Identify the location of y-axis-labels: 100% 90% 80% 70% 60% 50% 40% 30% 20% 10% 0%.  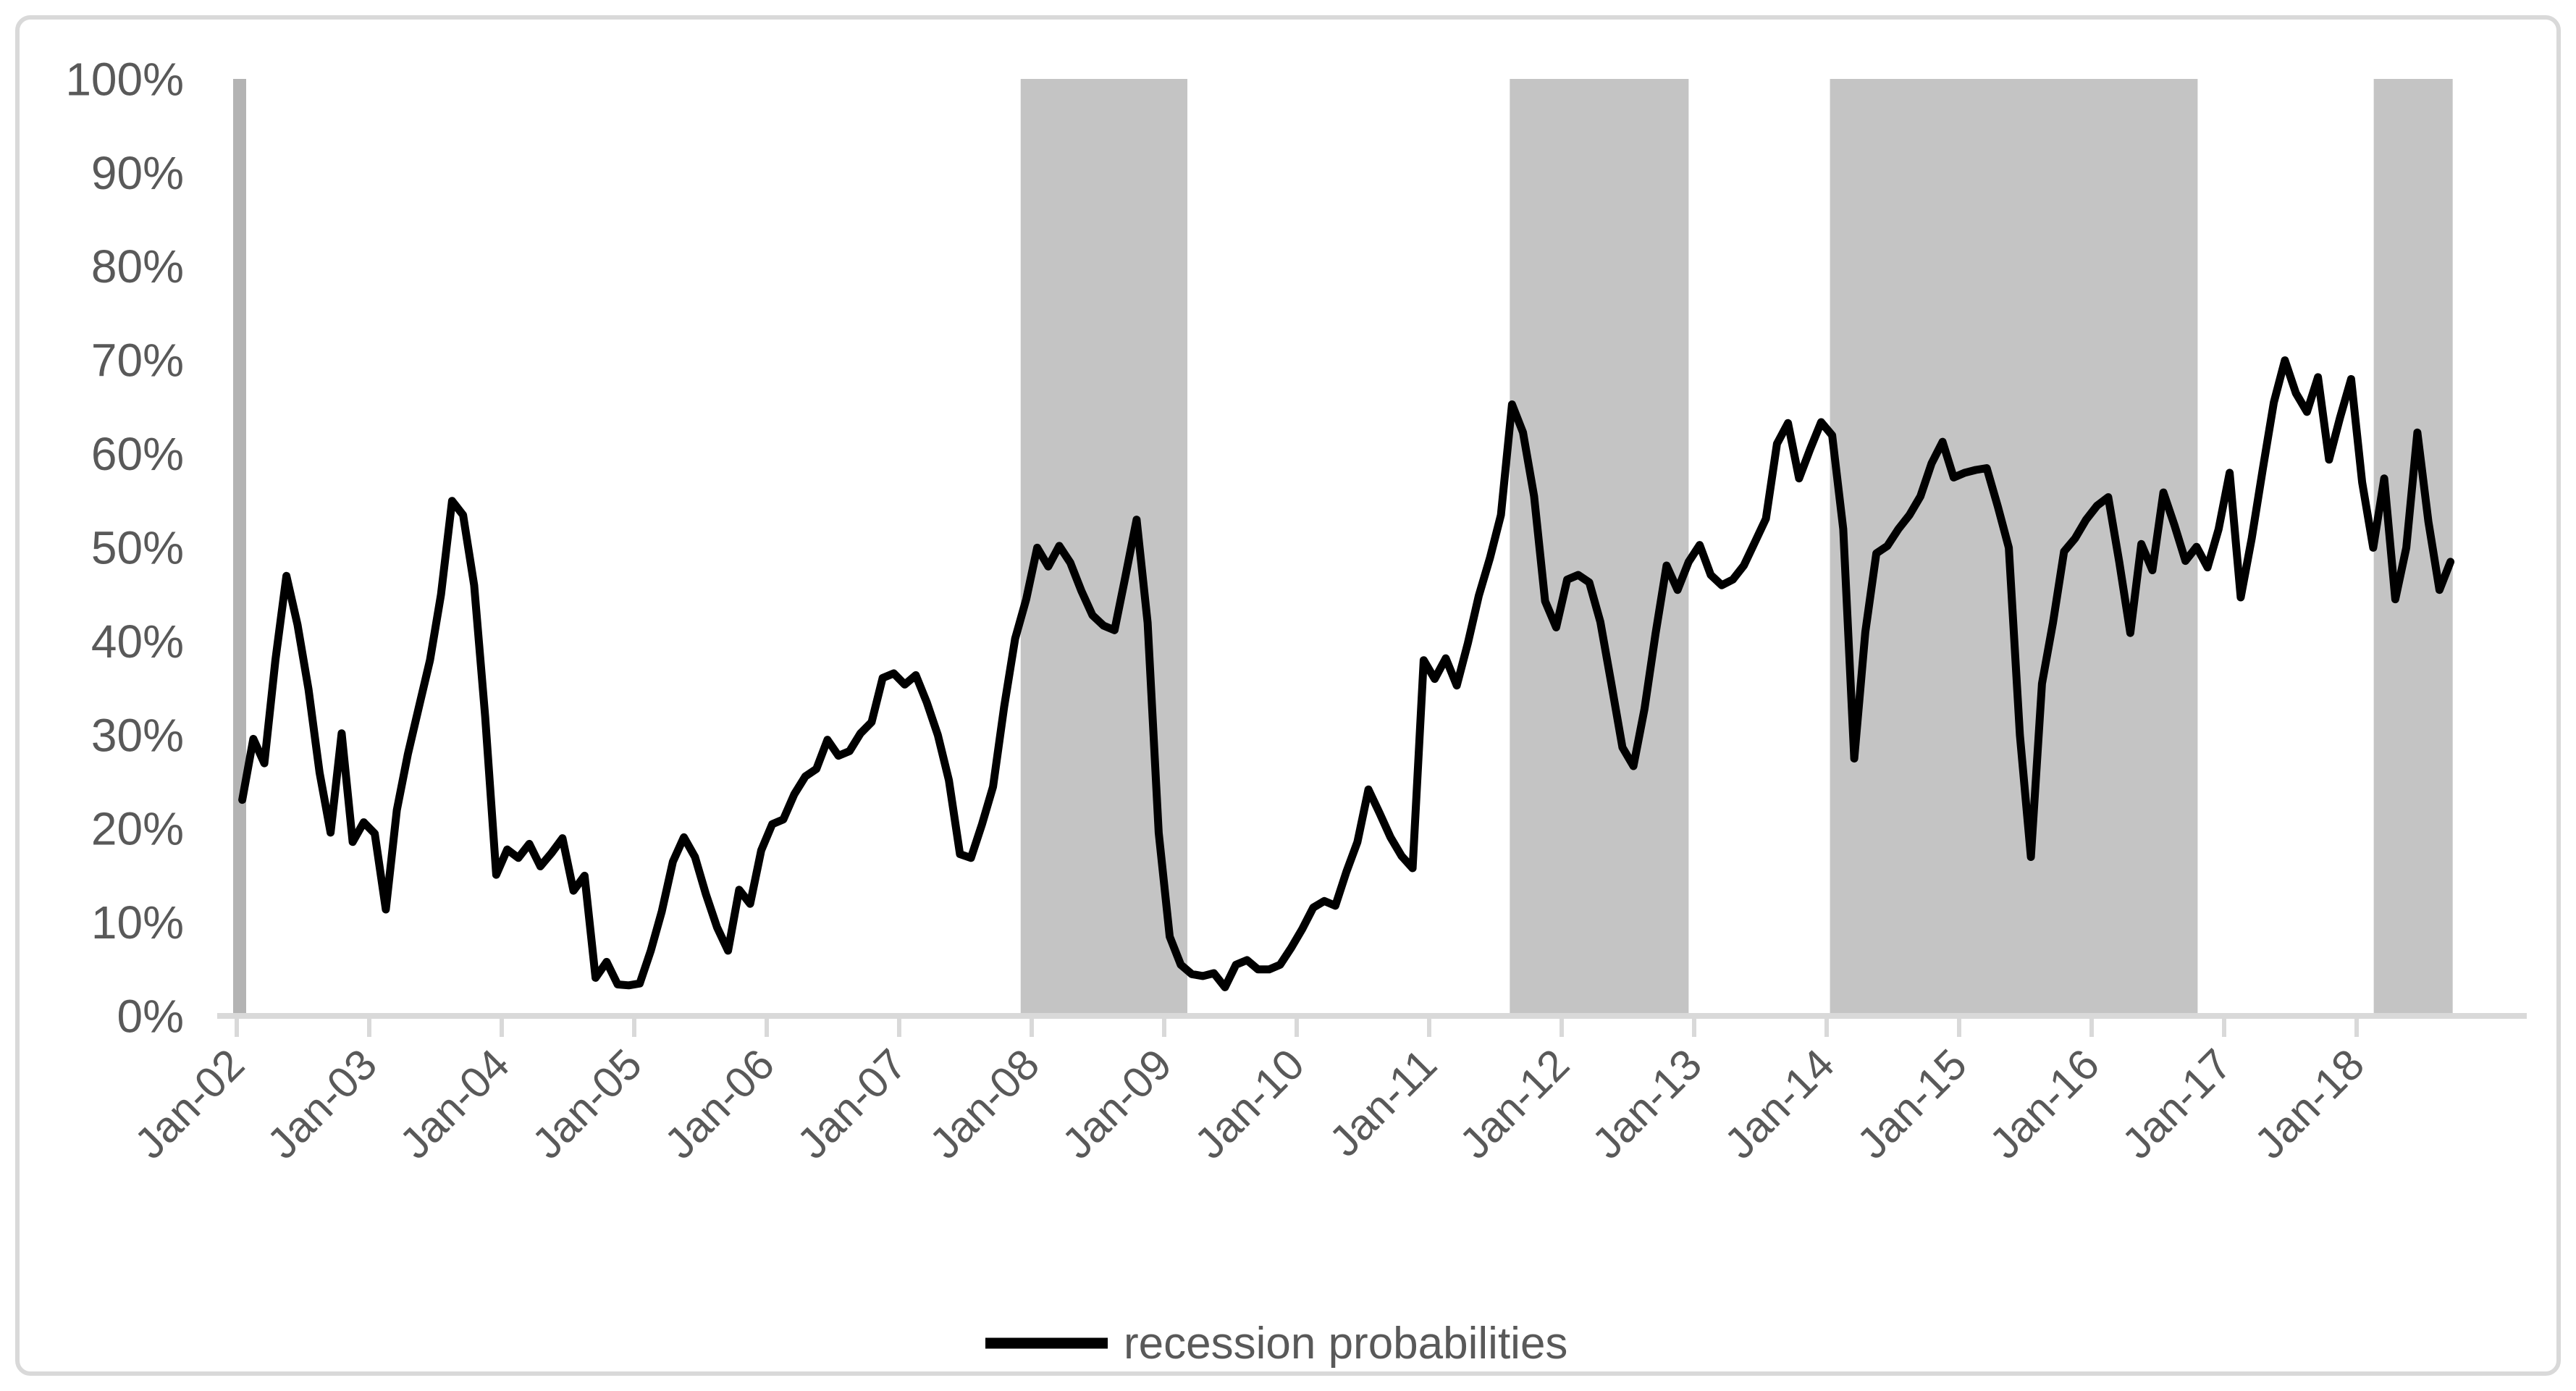
(124, 547).